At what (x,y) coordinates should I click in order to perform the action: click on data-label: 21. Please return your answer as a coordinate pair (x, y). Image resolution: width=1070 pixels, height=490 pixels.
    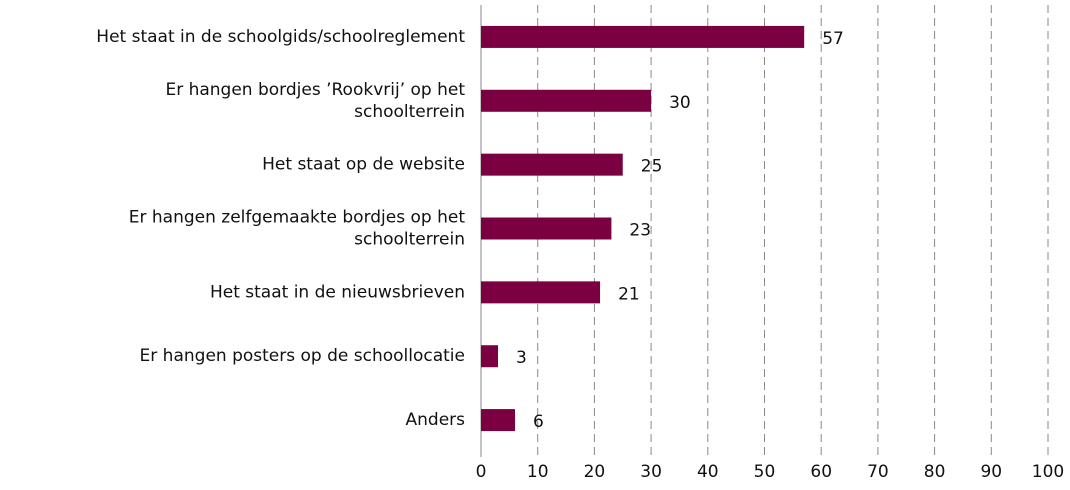
    Looking at the image, I should click on (629, 294).